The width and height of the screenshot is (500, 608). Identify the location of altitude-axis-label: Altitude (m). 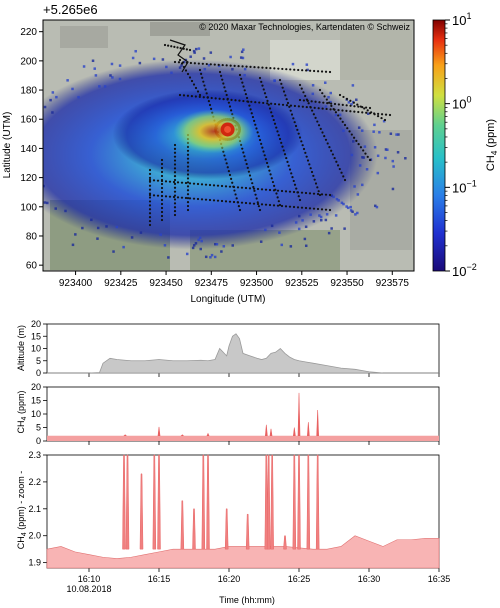
(21, 348).